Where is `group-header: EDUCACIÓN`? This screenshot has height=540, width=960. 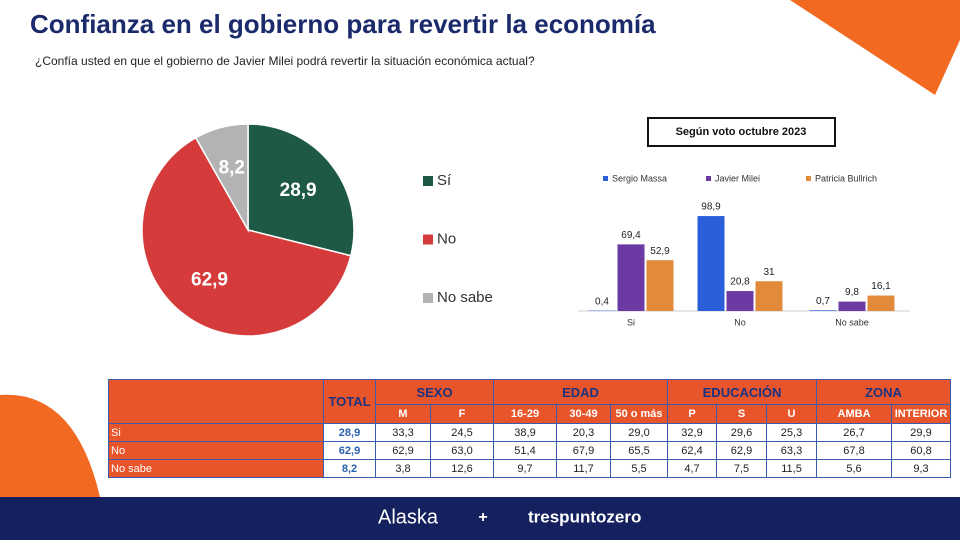
group-header: EDUCACIÓN is located at coordinates (742, 392).